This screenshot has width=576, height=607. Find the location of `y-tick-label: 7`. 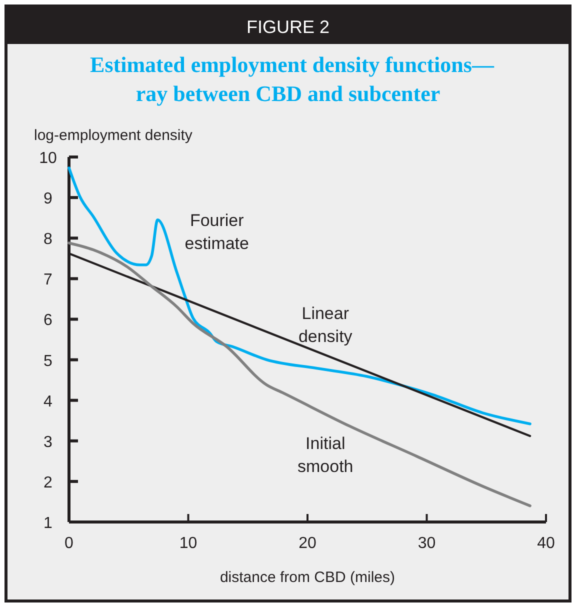

y-tick-label: 7 is located at coordinates (48, 280).